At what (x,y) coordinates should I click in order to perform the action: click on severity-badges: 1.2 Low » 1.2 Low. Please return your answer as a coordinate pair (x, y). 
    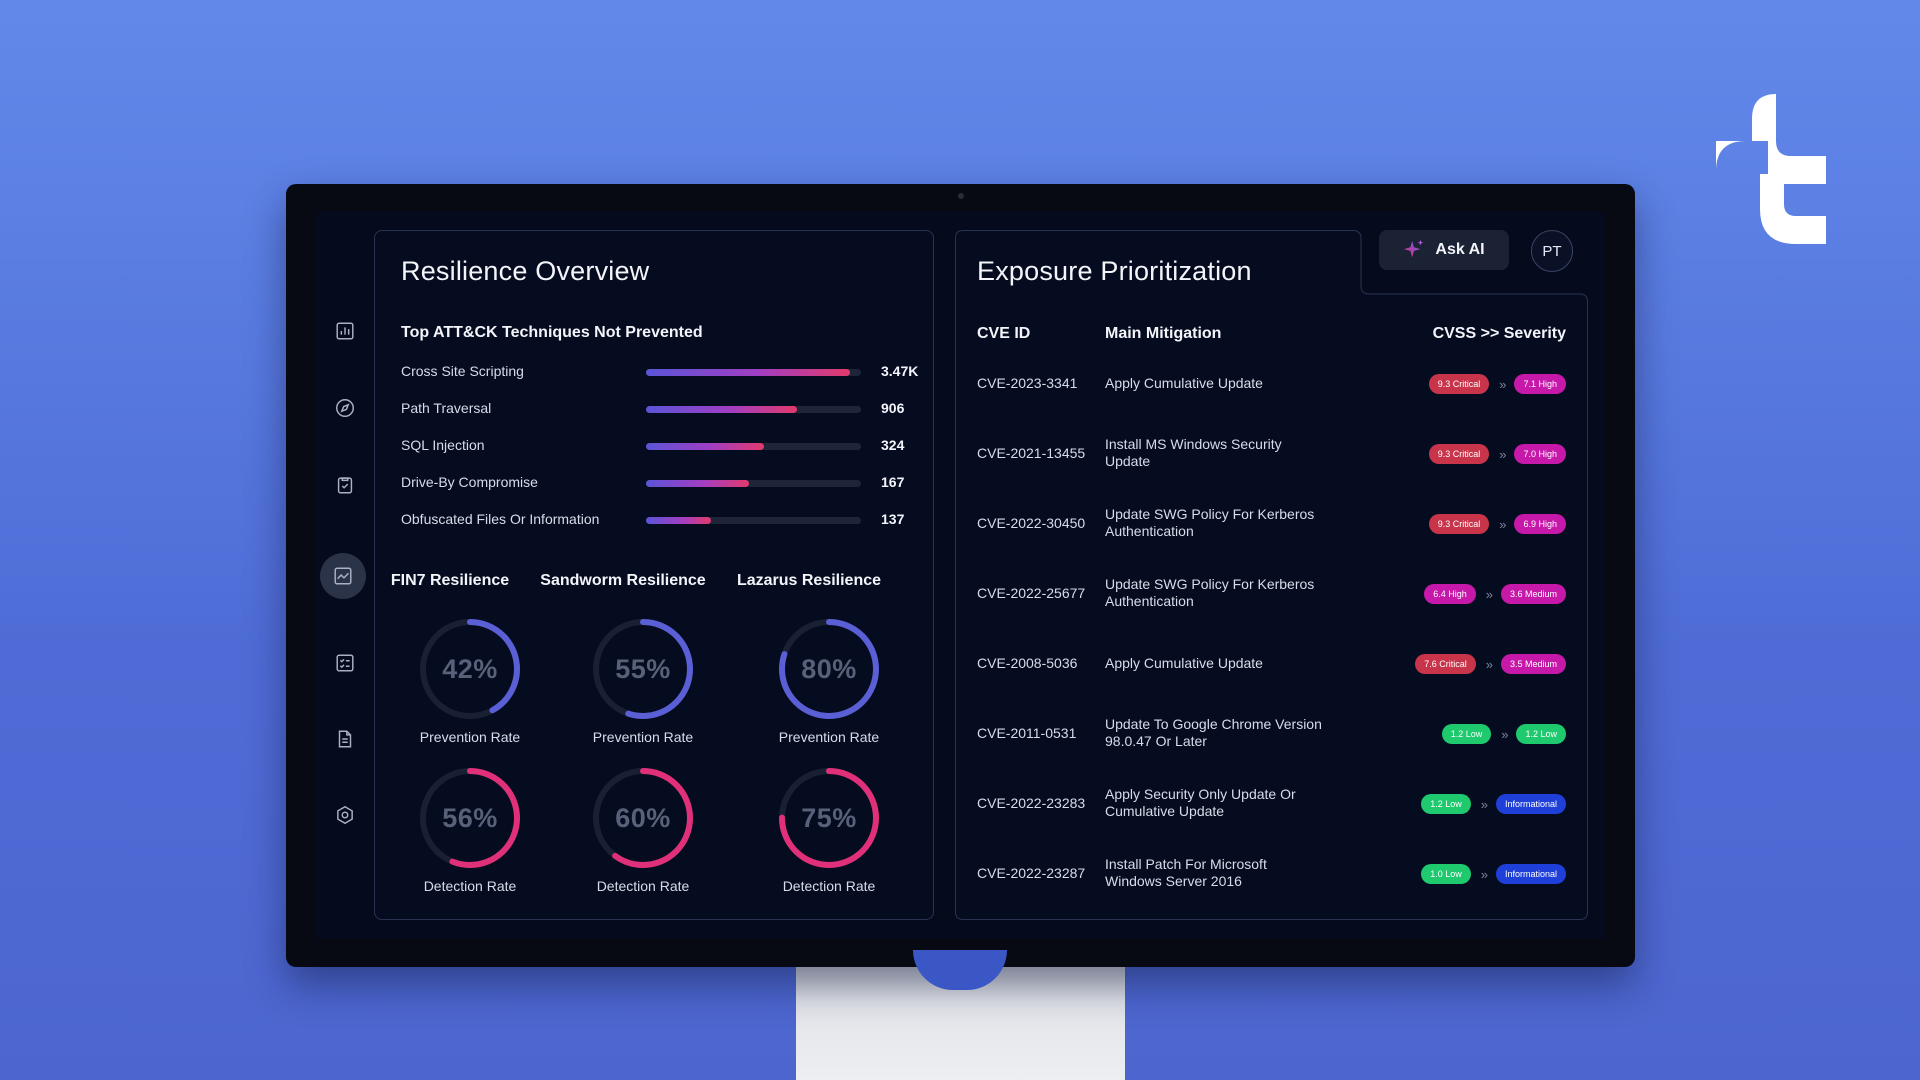
    Looking at the image, I should click on (1503, 734).